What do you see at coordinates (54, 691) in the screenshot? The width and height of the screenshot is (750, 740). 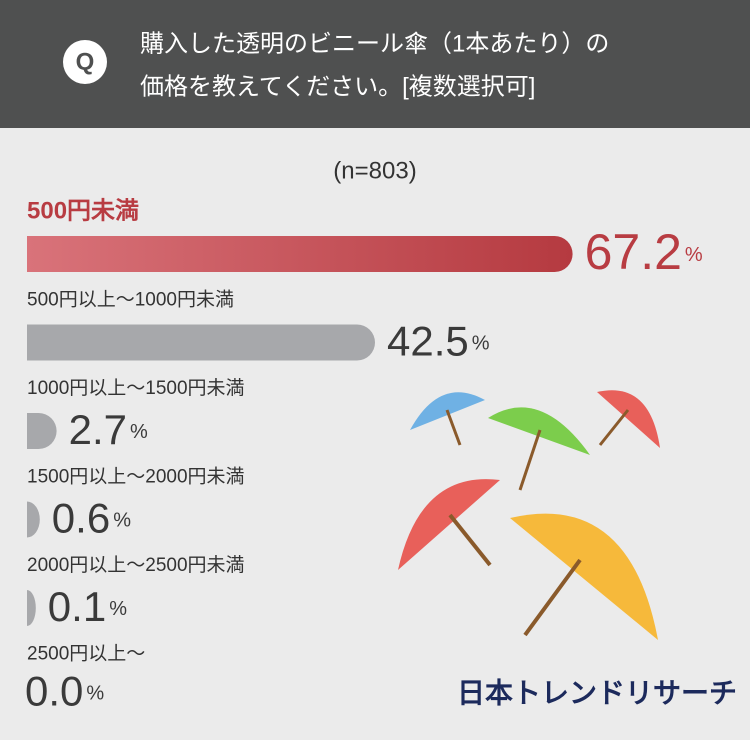 I see `value-number: 0.0` at bounding box center [54, 691].